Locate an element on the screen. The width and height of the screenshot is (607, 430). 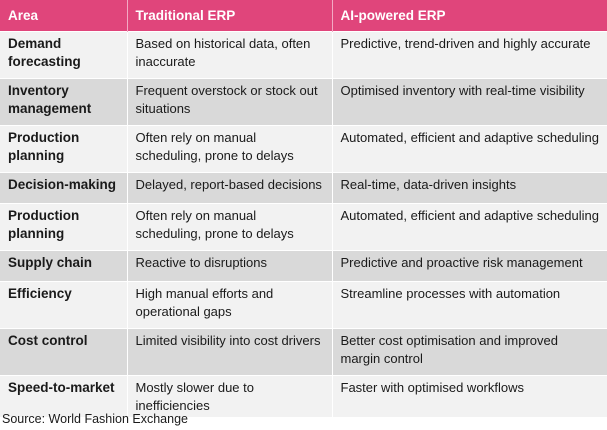
table-header: Area Traditional ERP AI-powered ERP is located at coordinates (303, 16).